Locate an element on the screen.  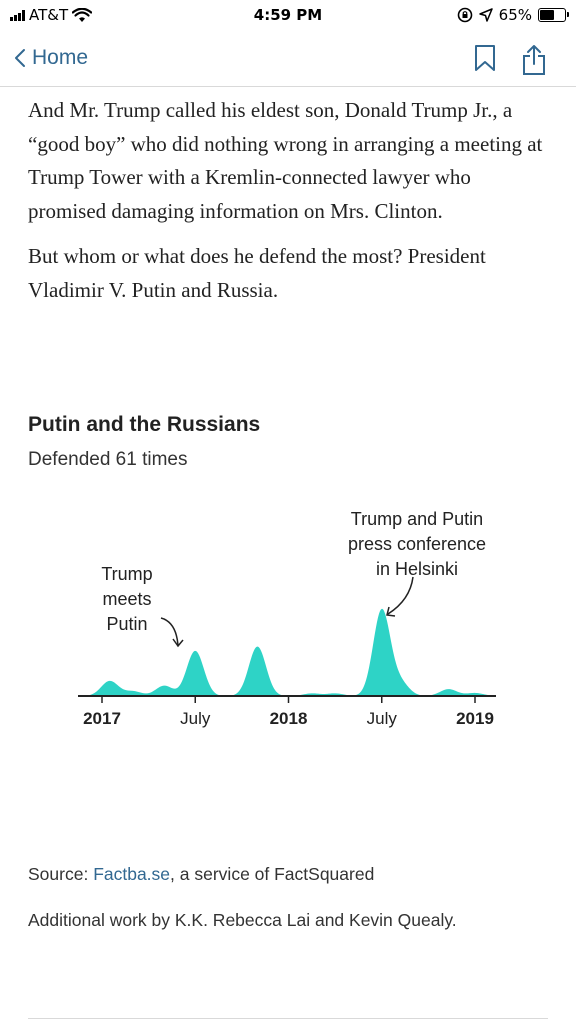
chart-annotation-line: Trump is located at coordinates (126, 574).